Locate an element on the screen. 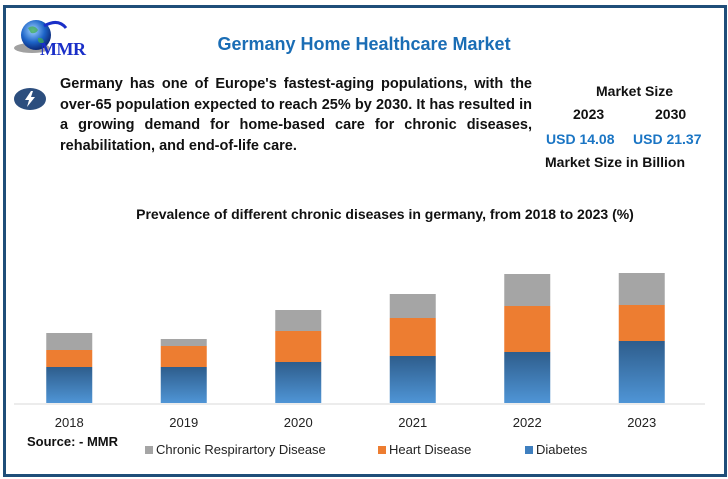  market-size-value-start: USD 14.08 is located at coordinates (580, 139).